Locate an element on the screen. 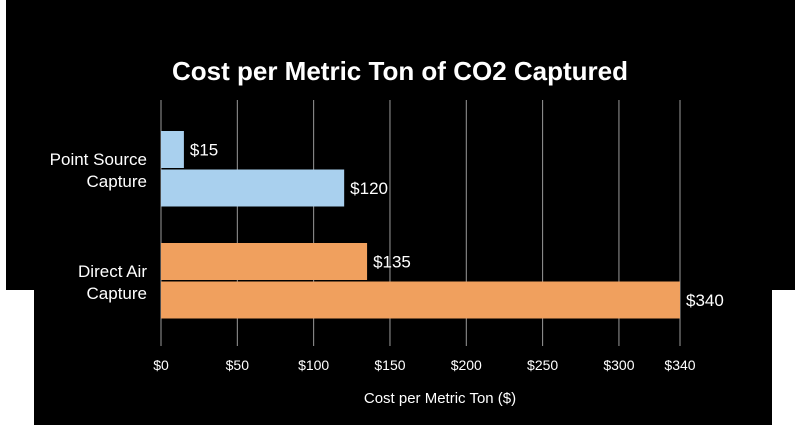  bar-value-label: $135 is located at coordinates (392, 262).